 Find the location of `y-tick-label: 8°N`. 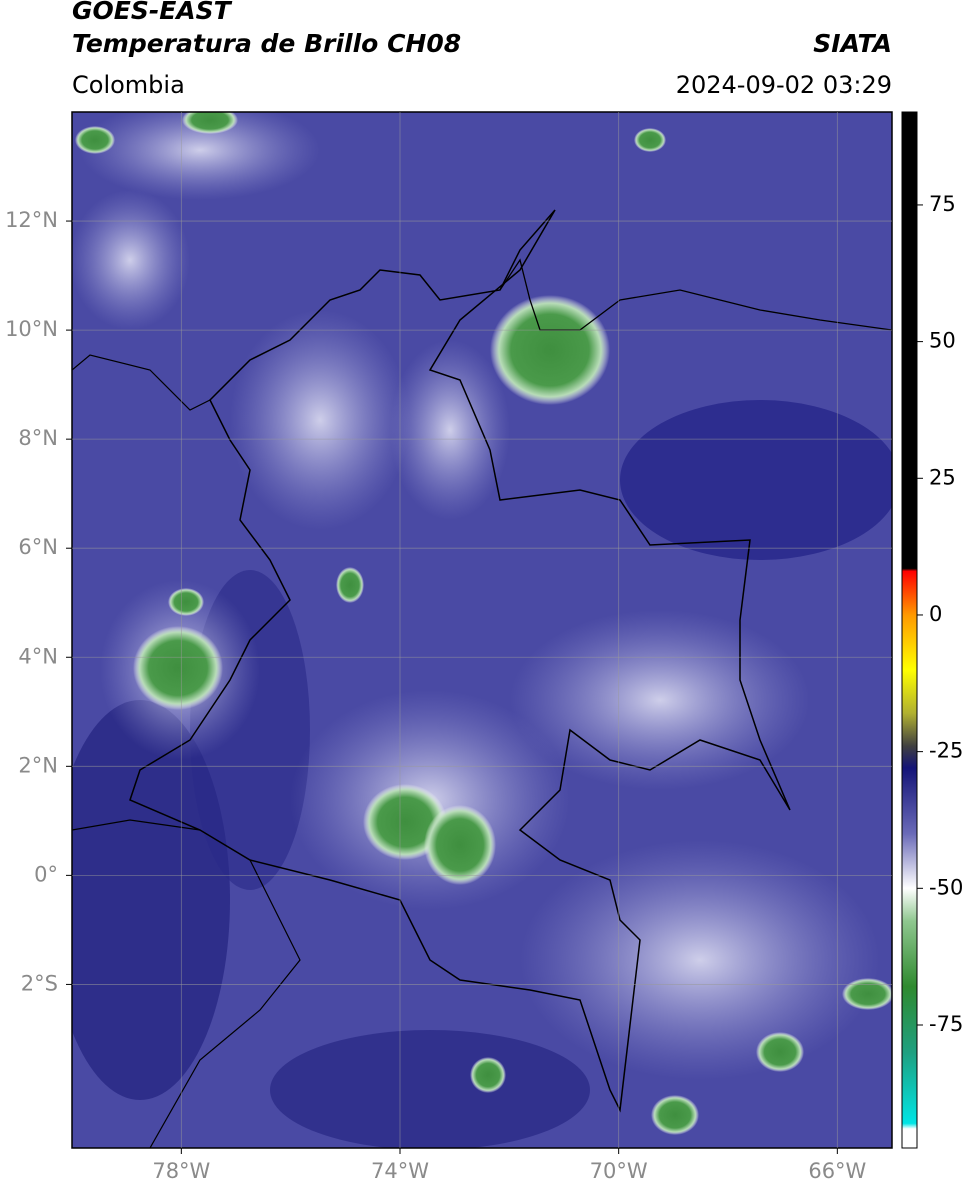

y-tick-label: 8°N is located at coordinates (38, 438).